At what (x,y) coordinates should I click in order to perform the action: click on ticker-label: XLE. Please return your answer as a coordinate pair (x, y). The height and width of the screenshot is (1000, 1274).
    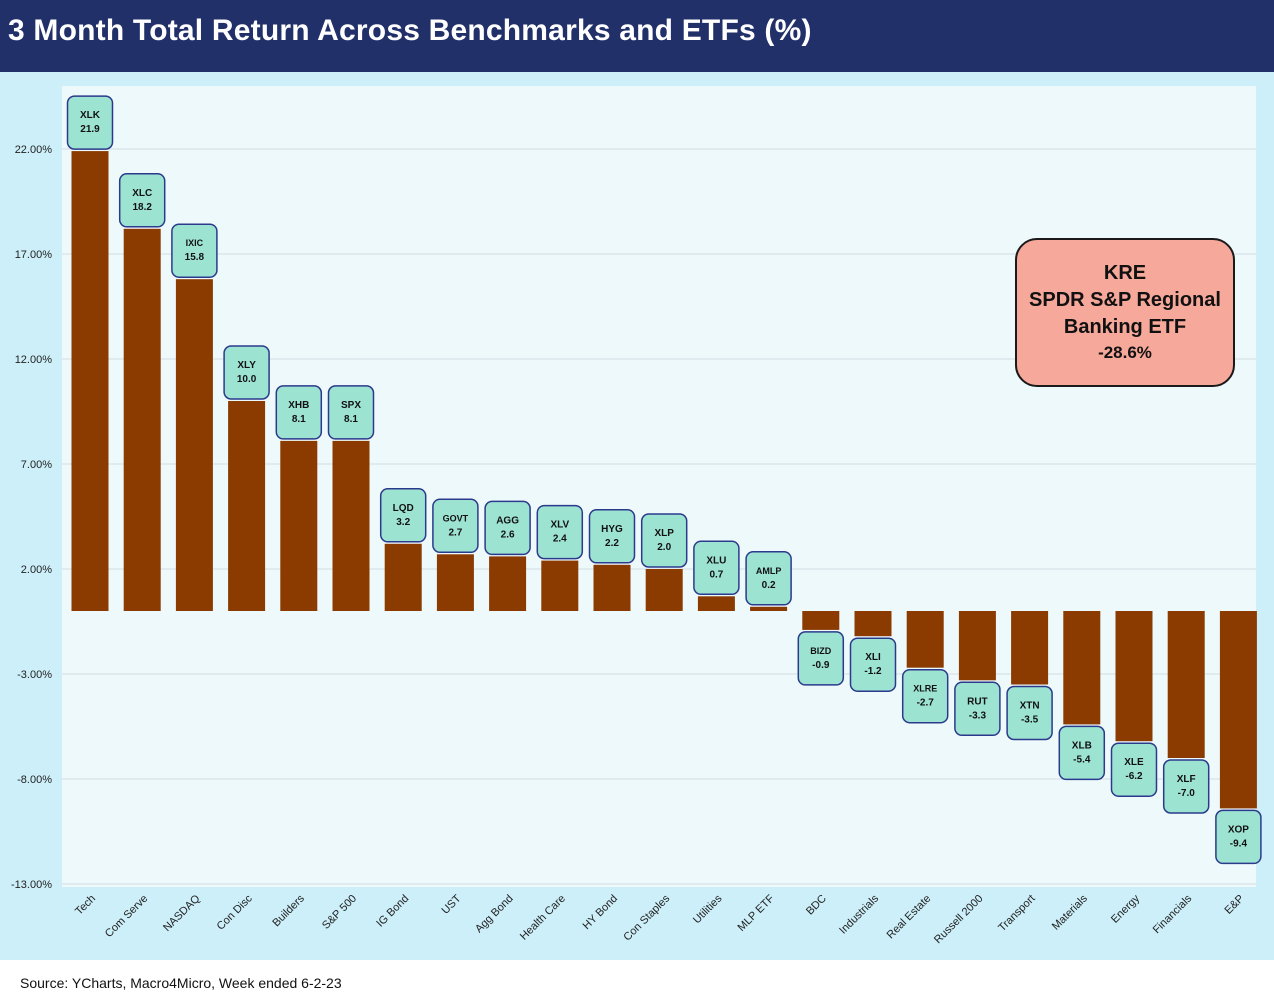
    Looking at the image, I should click on (1134, 762).